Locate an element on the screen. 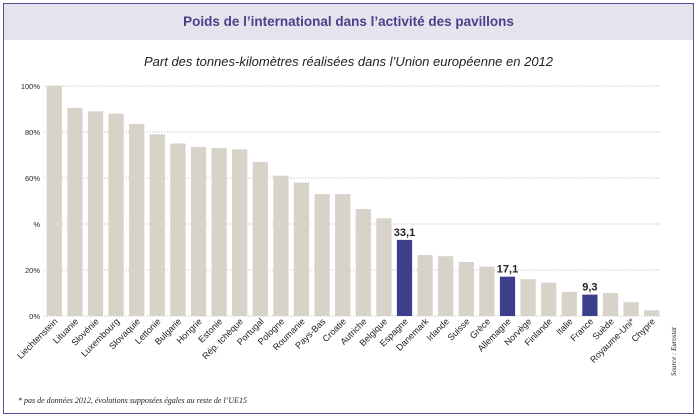 The height and width of the screenshot is (419, 699). data-label: 9,3 is located at coordinates (589, 288).